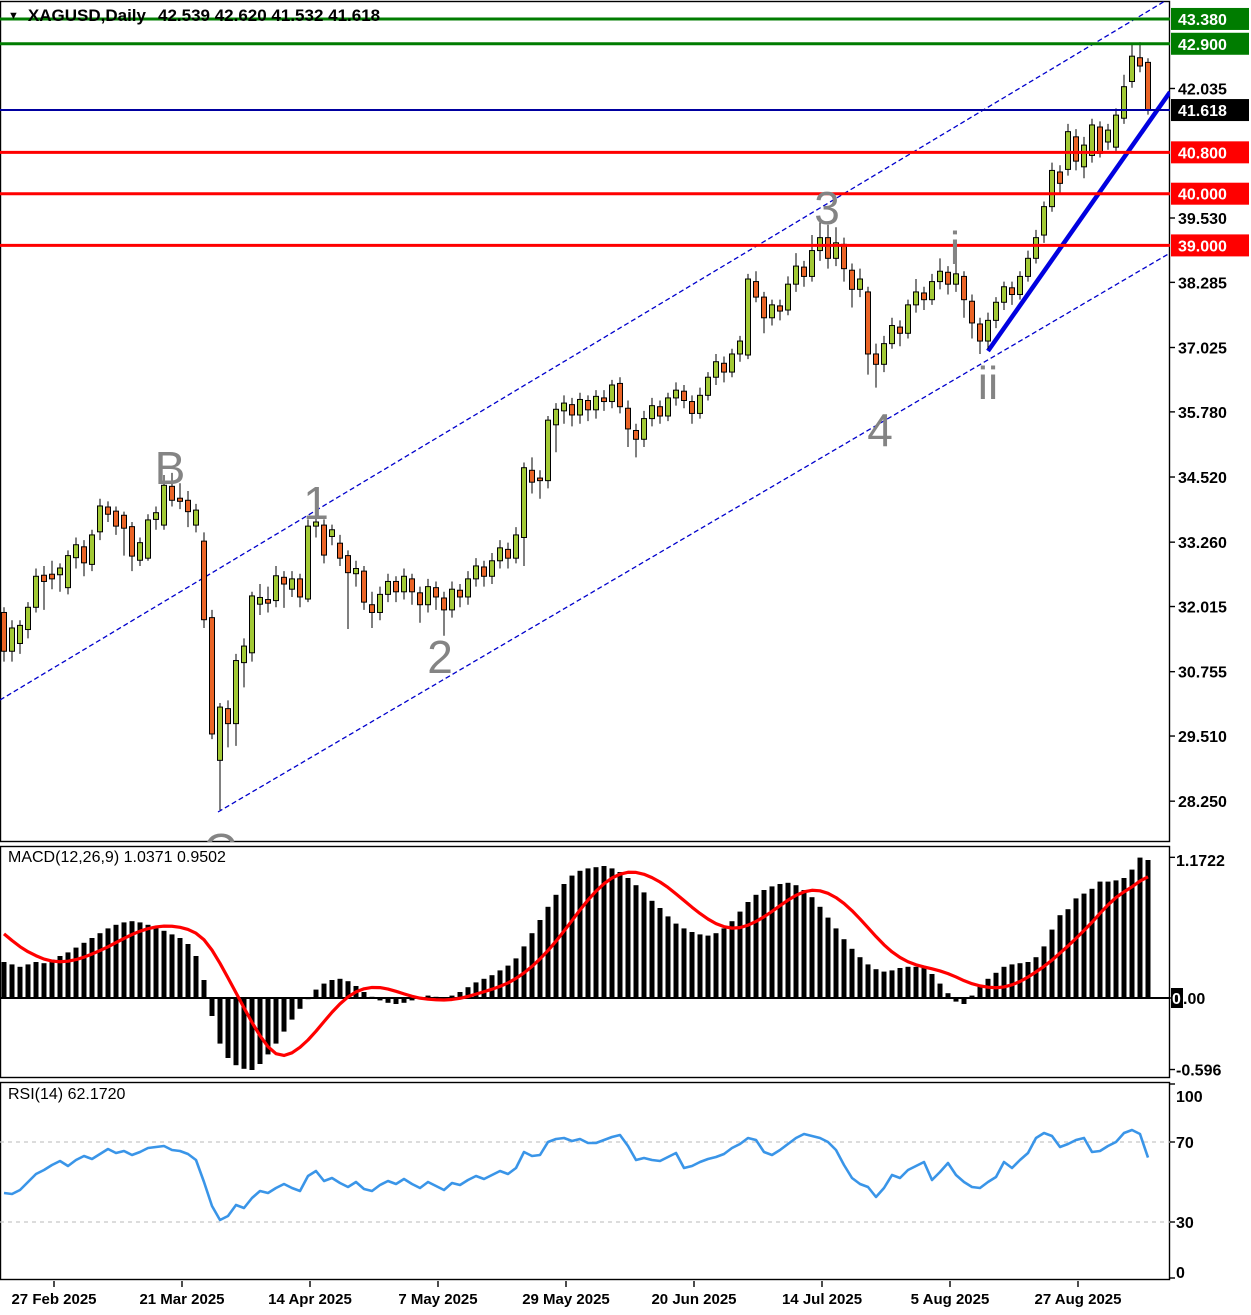 The width and height of the screenshot is (1251, 1315). What do you see at coordinates (1176, 999) in the screenshot?
I see `macd-zero-badge-label: 0` at bounding box center [1176, 999].